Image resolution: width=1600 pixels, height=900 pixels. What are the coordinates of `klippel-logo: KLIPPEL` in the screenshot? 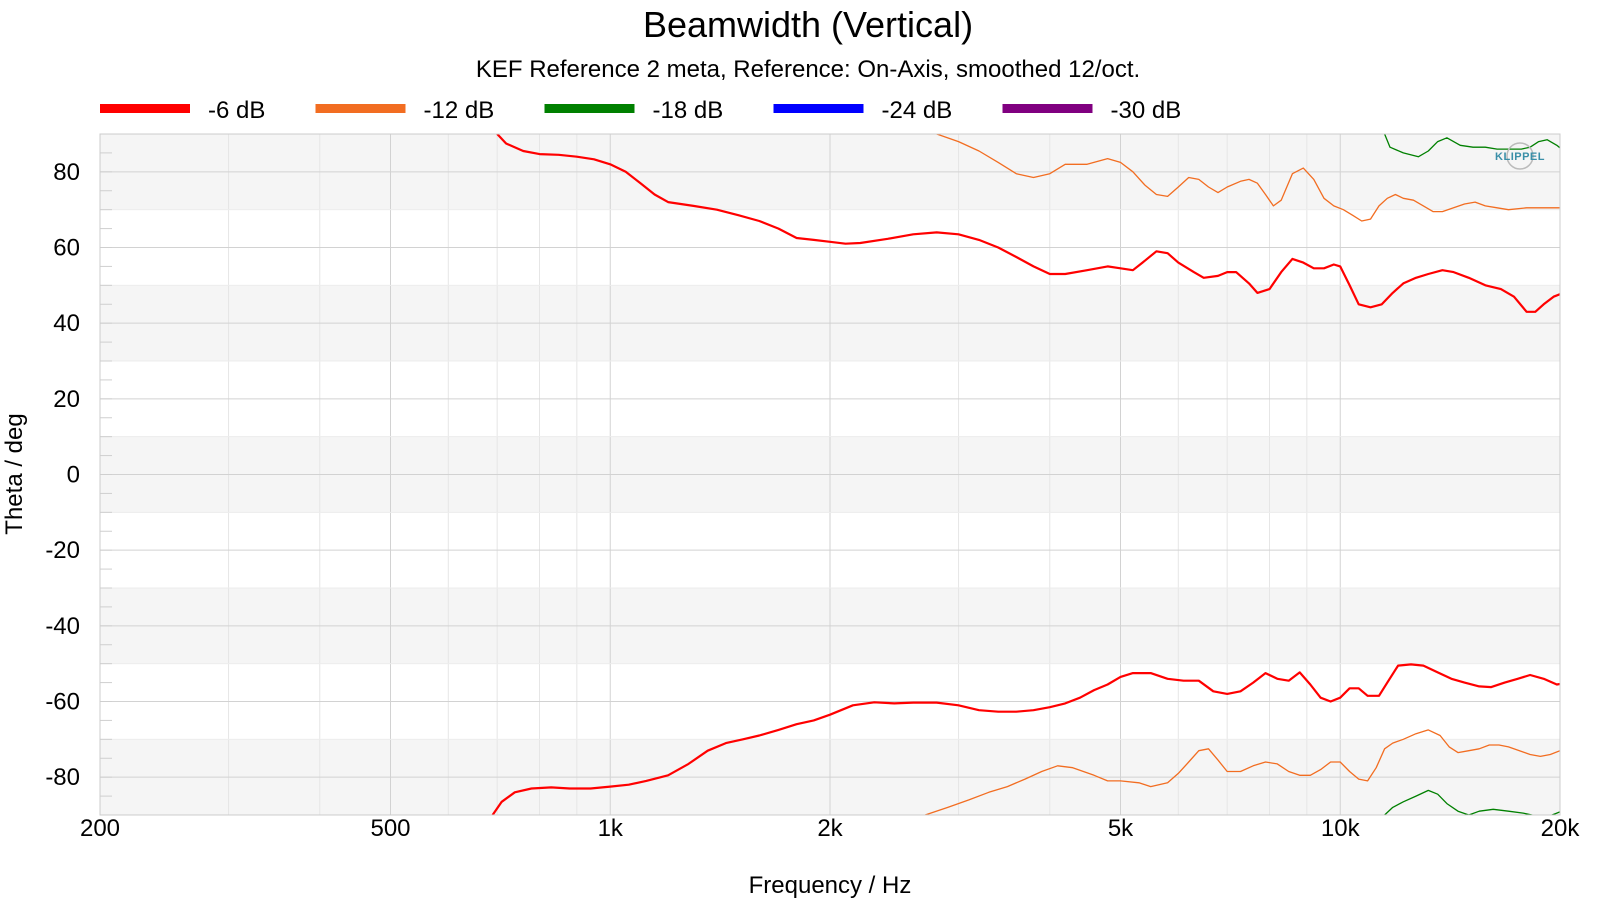 It's located at (1520, 156).